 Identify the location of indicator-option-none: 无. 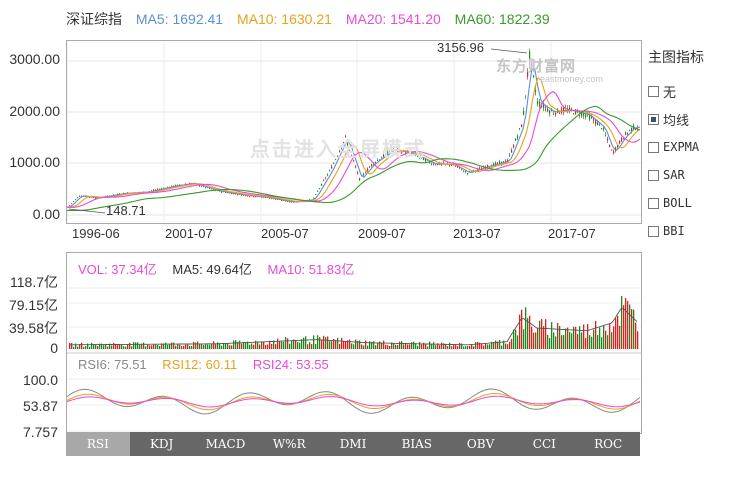
(688, 91).